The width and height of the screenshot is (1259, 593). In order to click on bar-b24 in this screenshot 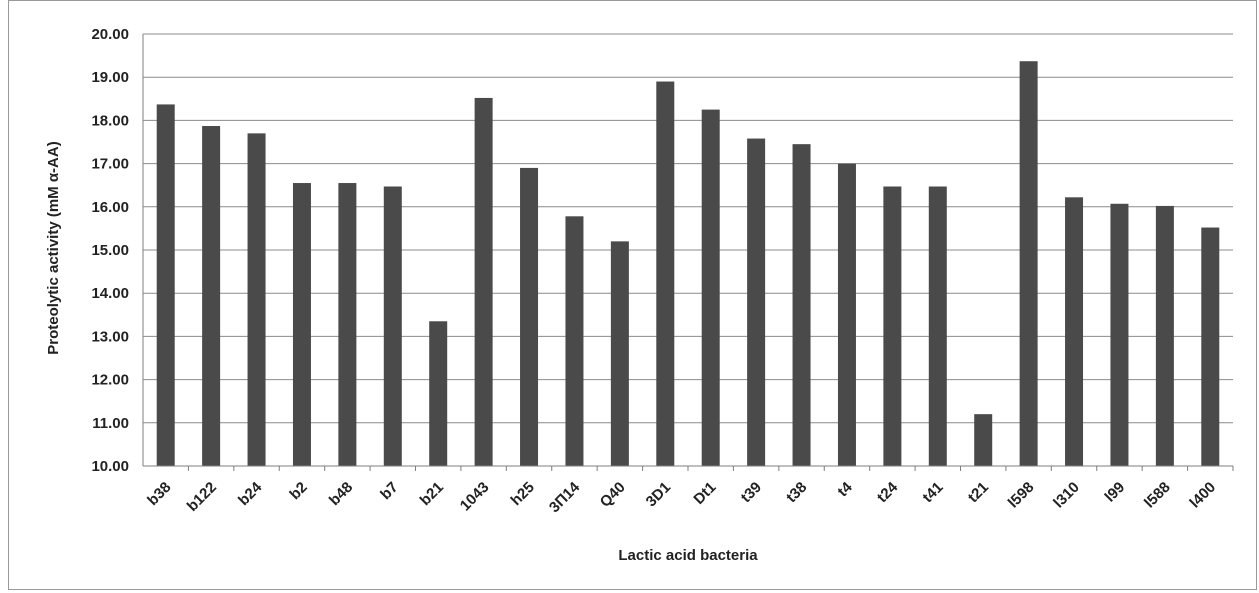, I will do `click(256, 300)`.